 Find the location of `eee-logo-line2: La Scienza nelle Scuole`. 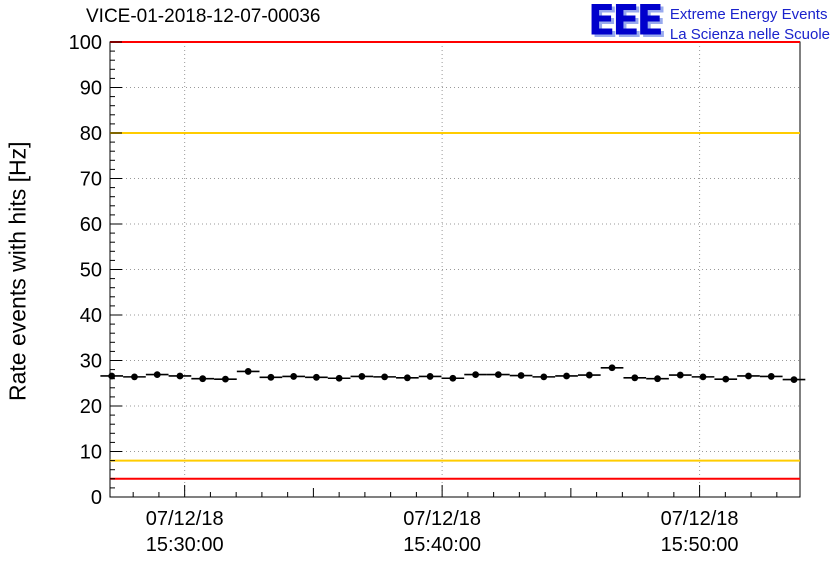

eee-logo-line2: La Scienza nelle Scuole is located at coordinates (749, 35).